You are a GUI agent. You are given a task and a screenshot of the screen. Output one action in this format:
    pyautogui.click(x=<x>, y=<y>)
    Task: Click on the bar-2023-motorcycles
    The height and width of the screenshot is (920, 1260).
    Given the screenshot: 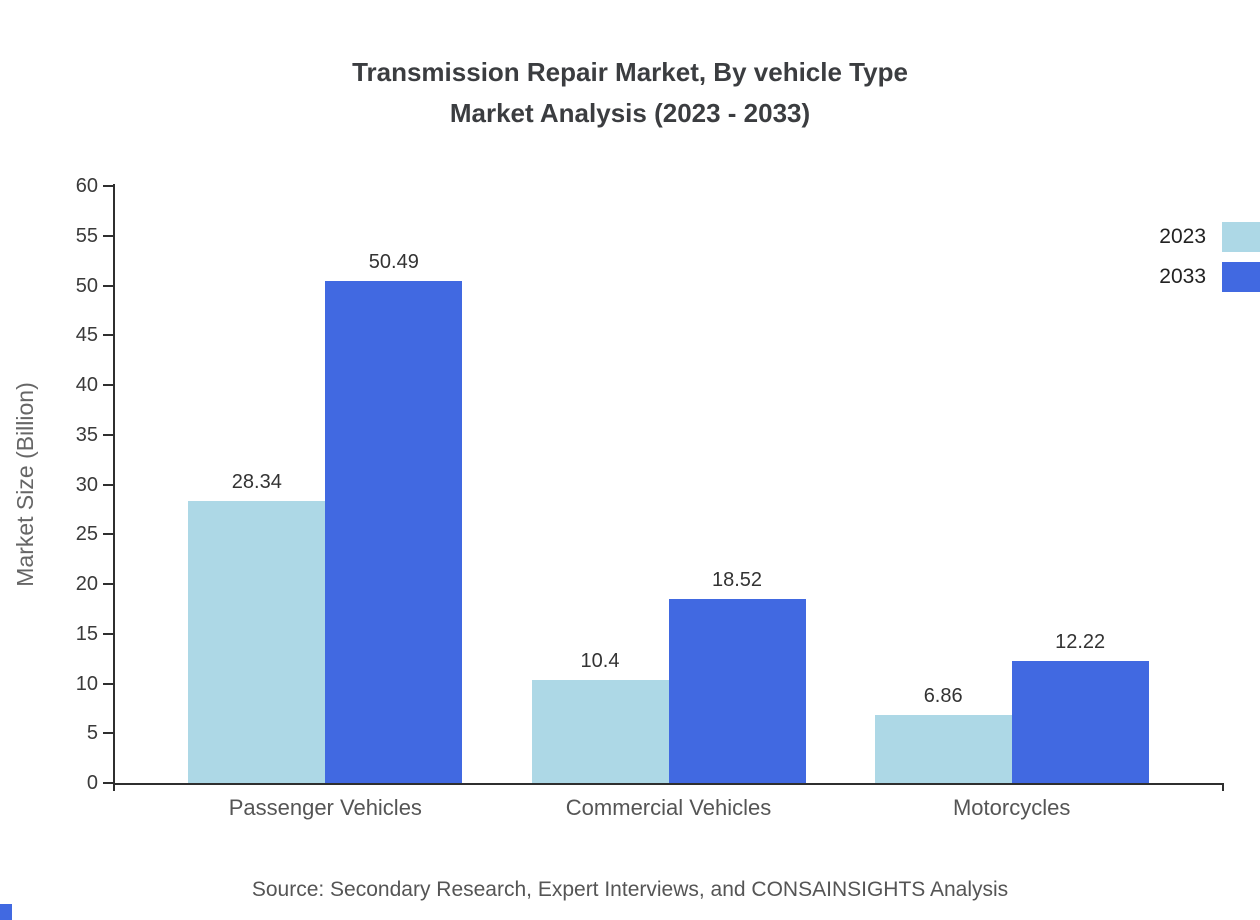 What is the action you would take?
    pyautogui.click(x=943, y=748)
    